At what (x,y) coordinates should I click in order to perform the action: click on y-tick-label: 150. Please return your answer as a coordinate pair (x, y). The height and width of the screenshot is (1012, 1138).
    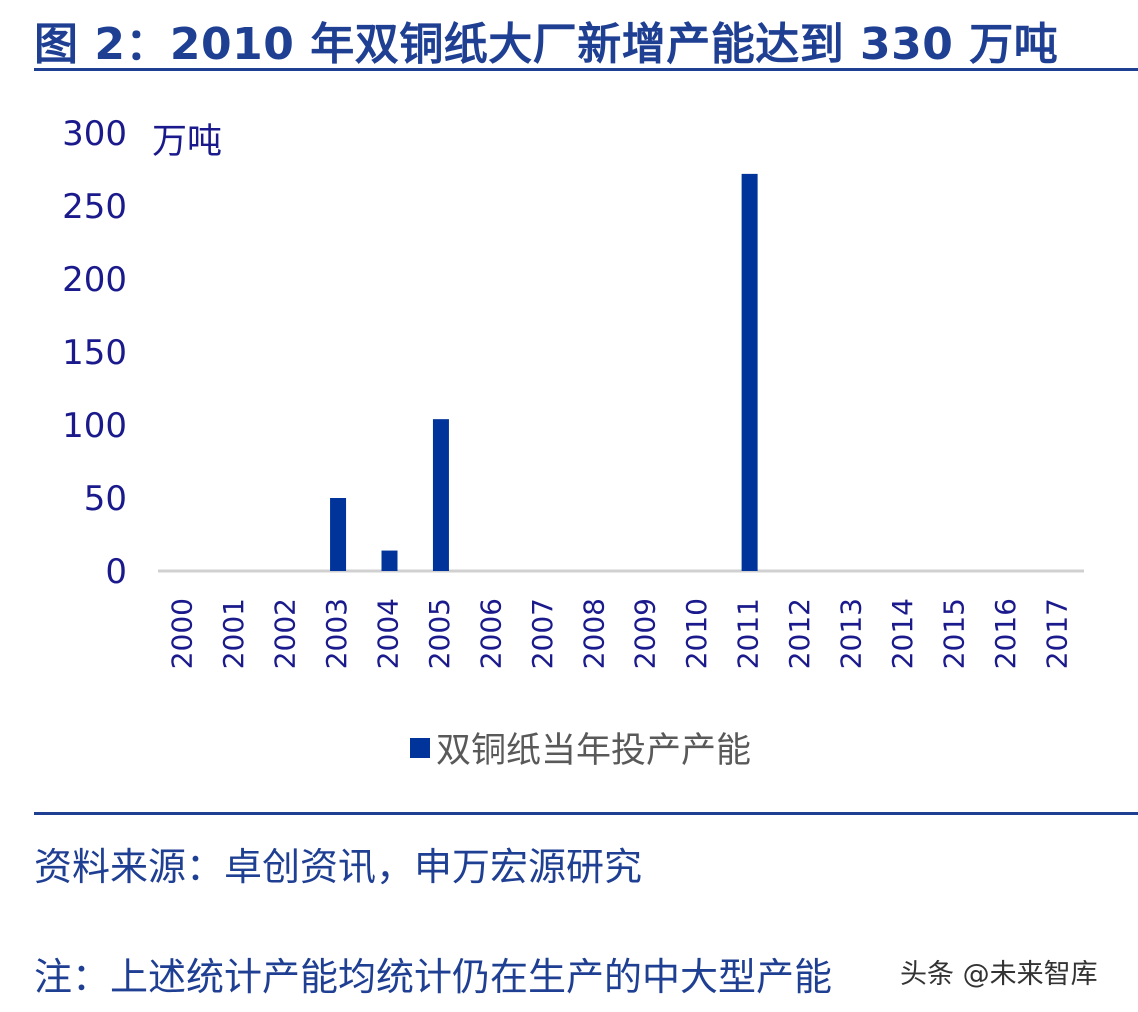
    Looking at the image, I should click on (94, 353).